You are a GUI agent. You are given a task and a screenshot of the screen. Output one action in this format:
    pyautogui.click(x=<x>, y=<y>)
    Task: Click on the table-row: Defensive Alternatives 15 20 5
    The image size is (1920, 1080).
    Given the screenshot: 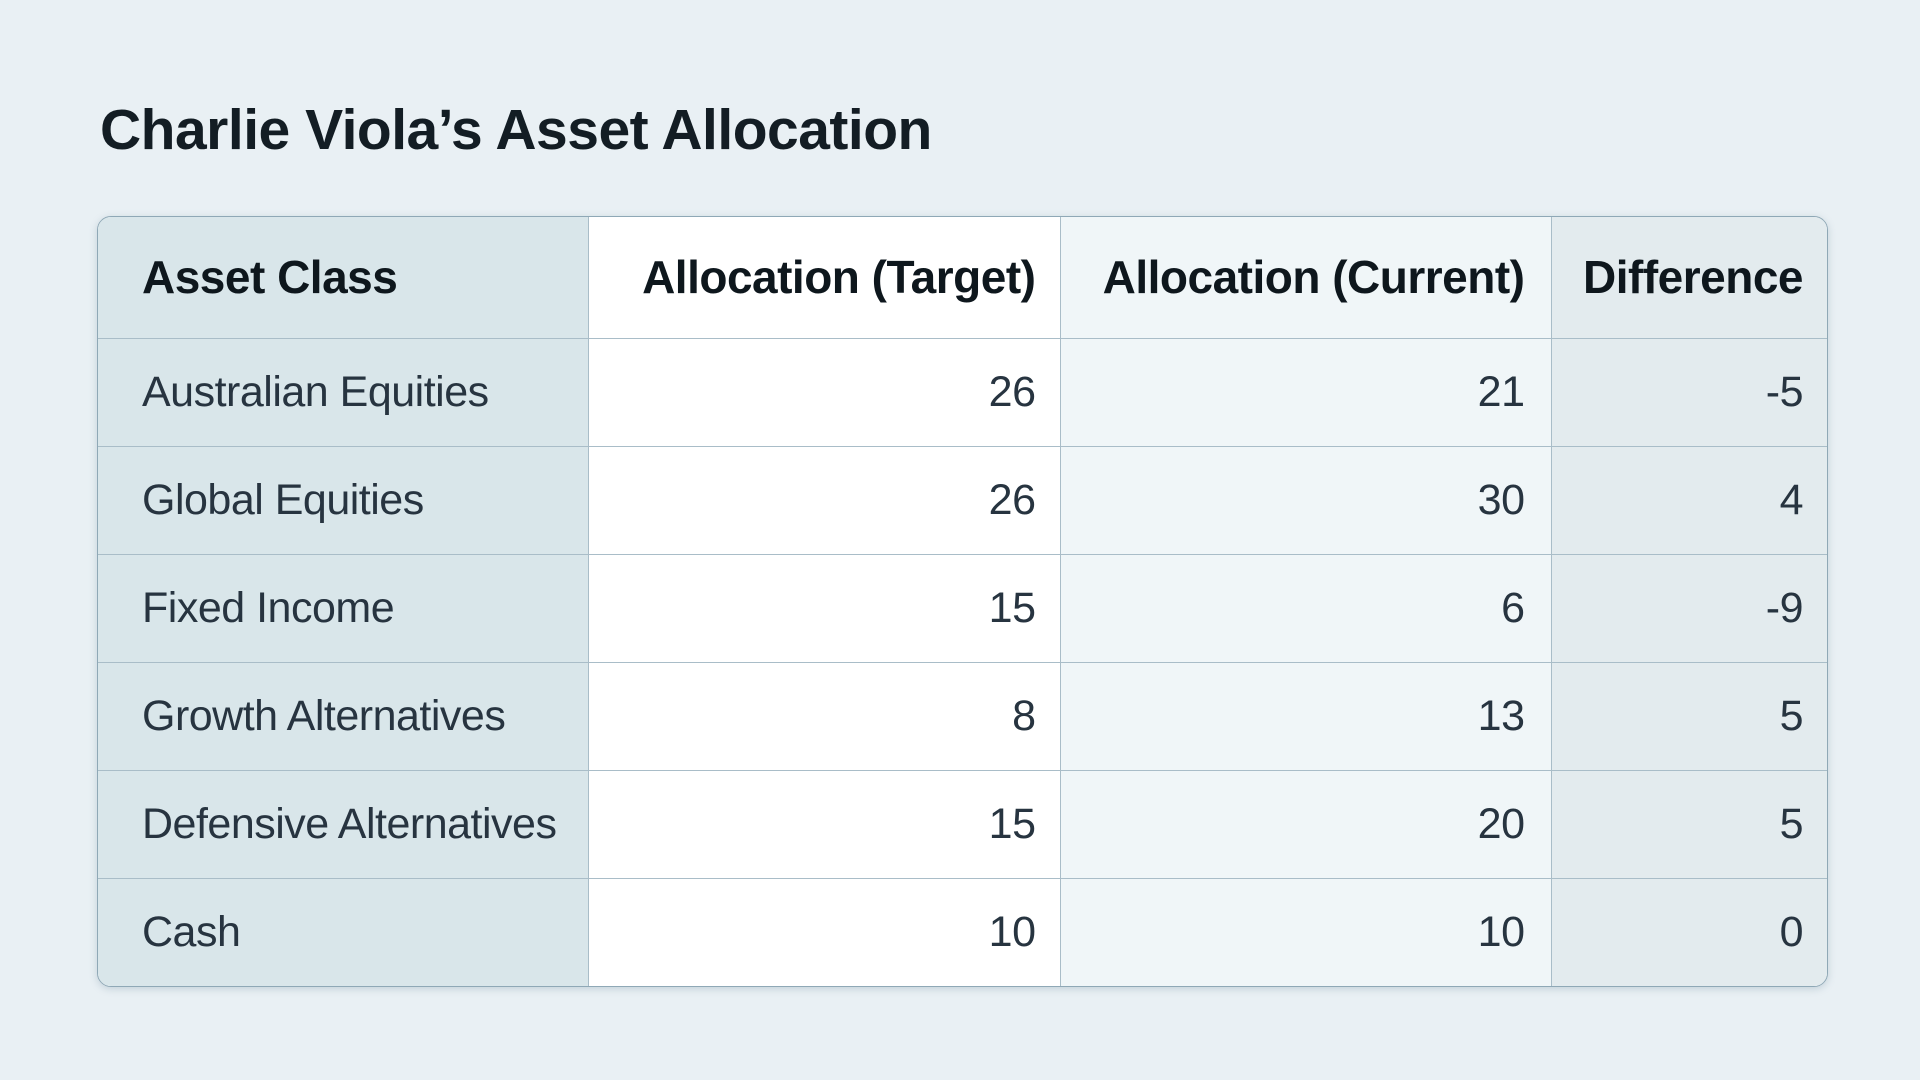 What is the action you would take?
    pyautogui.click(x=962, y=823)
    